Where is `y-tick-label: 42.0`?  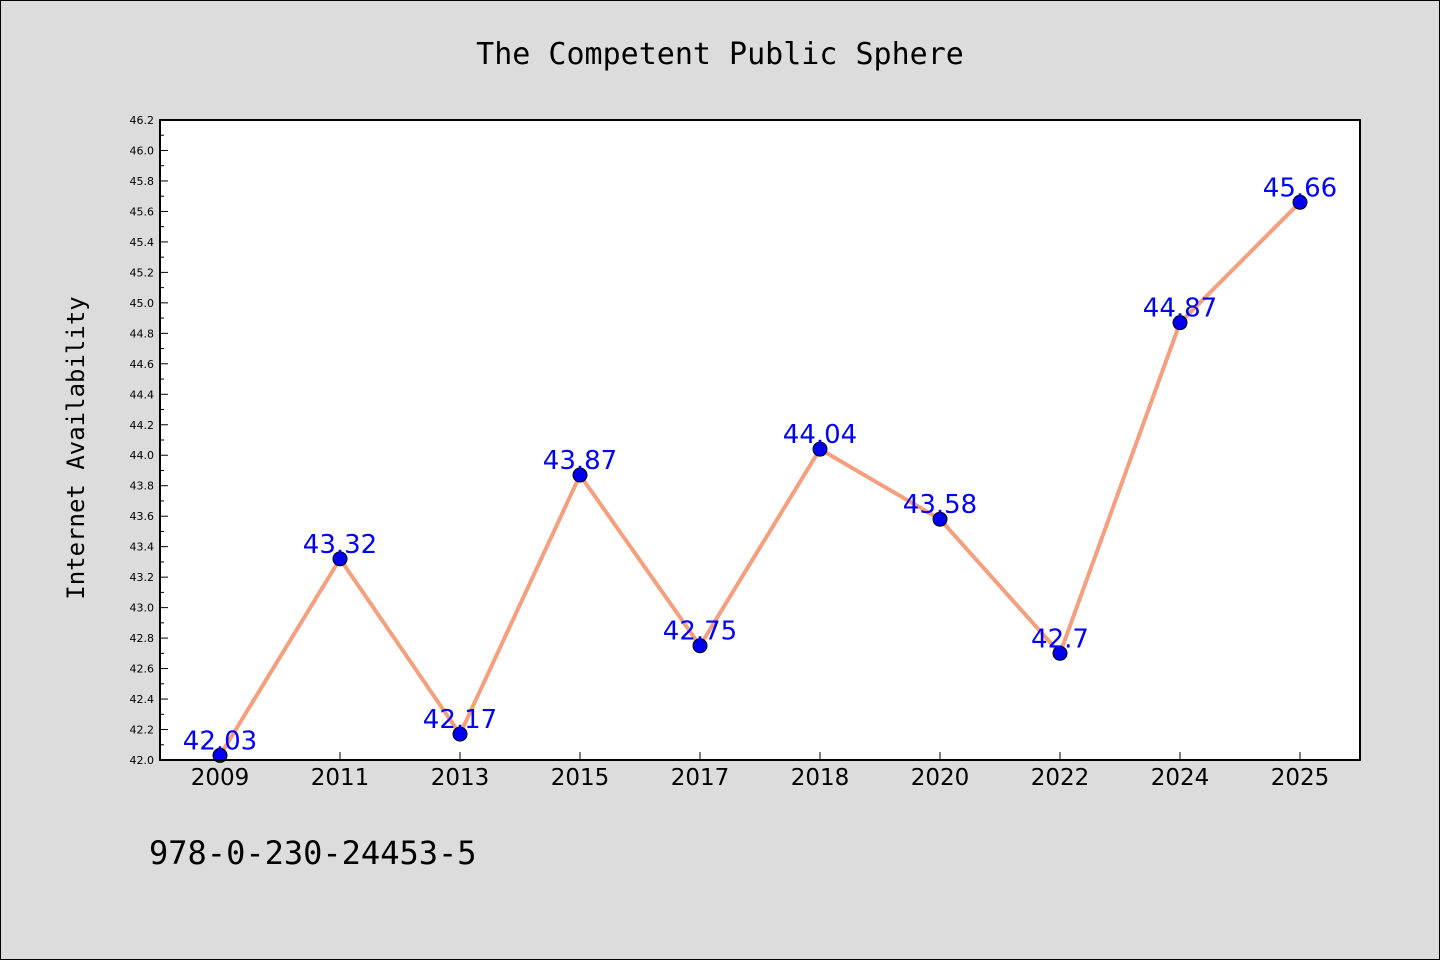 y-tick-label: 42.0 is located at coordinates (142, 760).